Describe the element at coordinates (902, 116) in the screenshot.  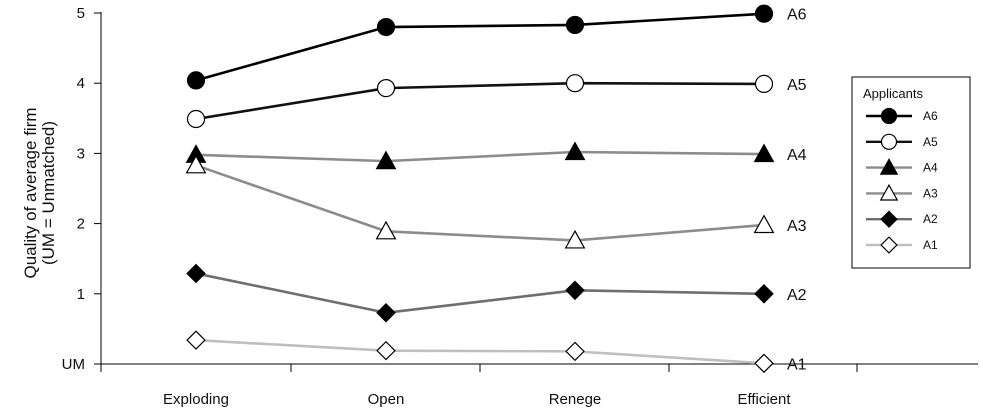
I see `legend-item-a6: A6` at that location.